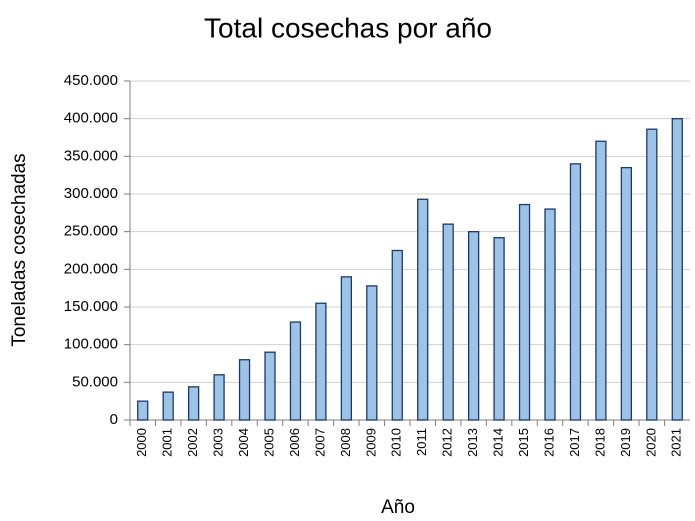 This screenshot has width=695, height=521. I want to click on x-tick-label: 2006, so click(294, 442).